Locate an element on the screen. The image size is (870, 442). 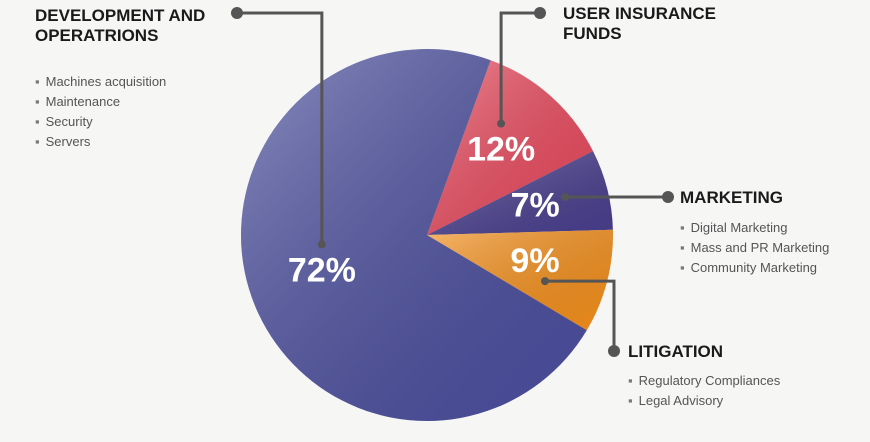
detail-list: Regulatory CompliancesLegal Advisory is located at coordinates (704, 391).